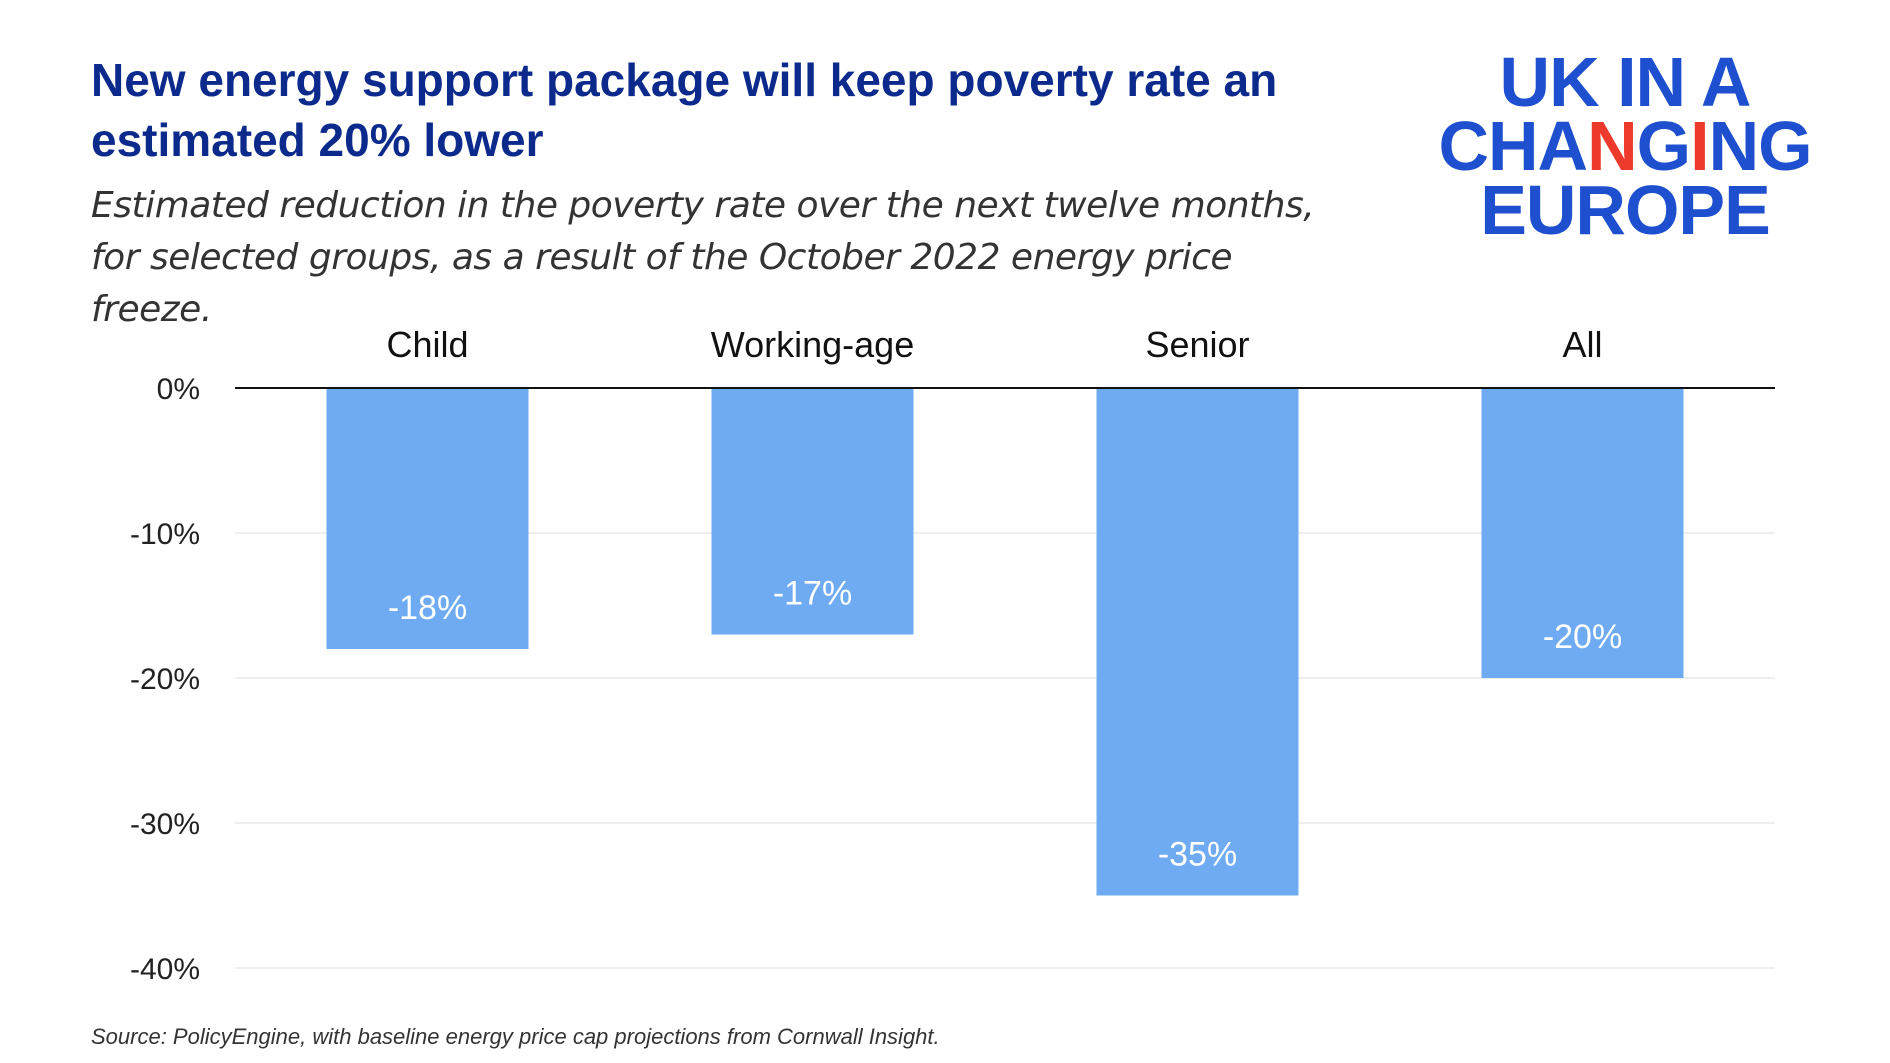  Describe the element at coordinates (165, 824) in the screenshot. I see `y-tick-label: -30%` at that location.